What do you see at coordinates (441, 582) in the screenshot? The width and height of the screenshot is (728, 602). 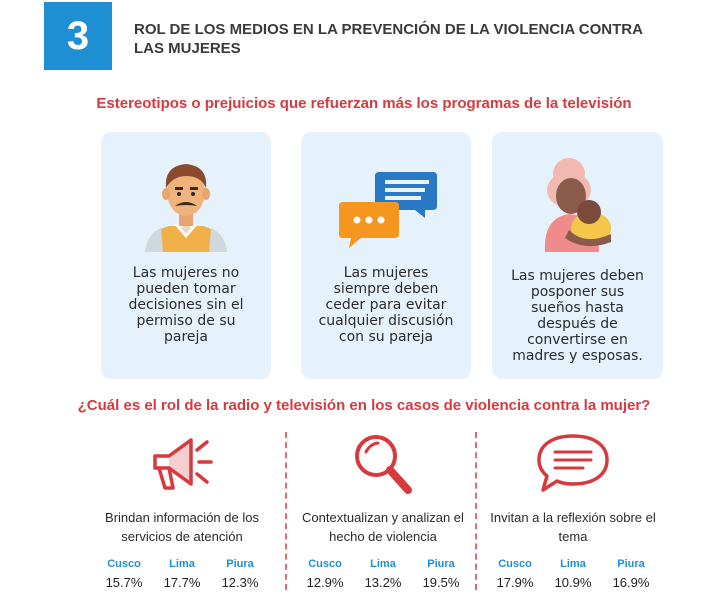 I see `stat-value: 19.5%` at bounding box center [441, 582].